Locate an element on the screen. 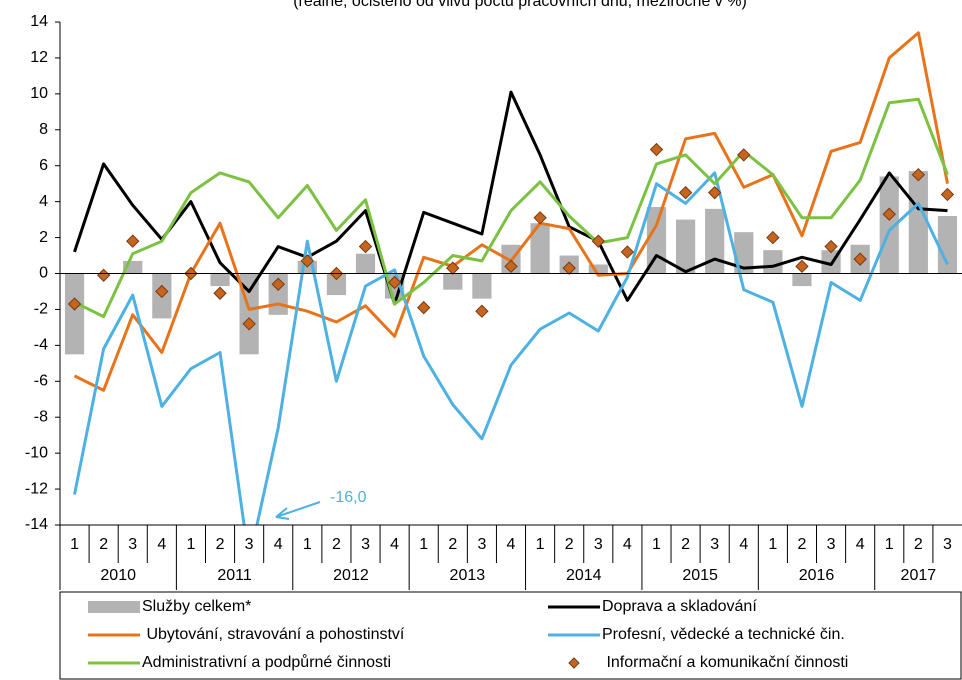 The height and width of the screenshot is (680, 962). y-tick-label: 10 is located at coordinates (39, 93).